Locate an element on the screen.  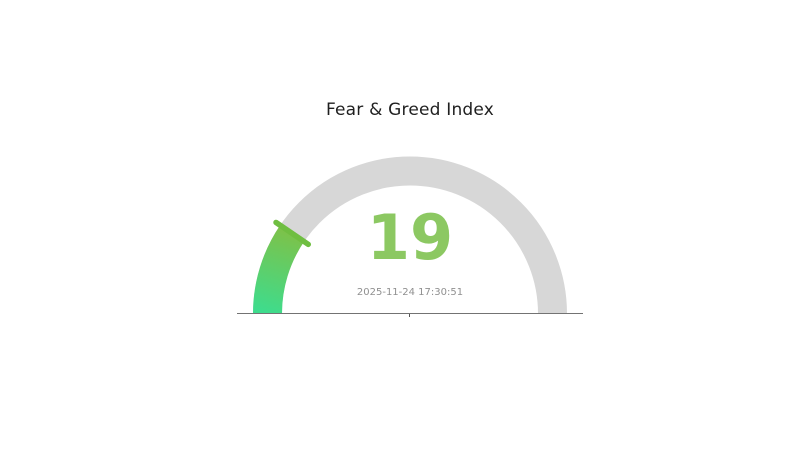
gauge-value-number: 19 is located at coordinates (410, 237).